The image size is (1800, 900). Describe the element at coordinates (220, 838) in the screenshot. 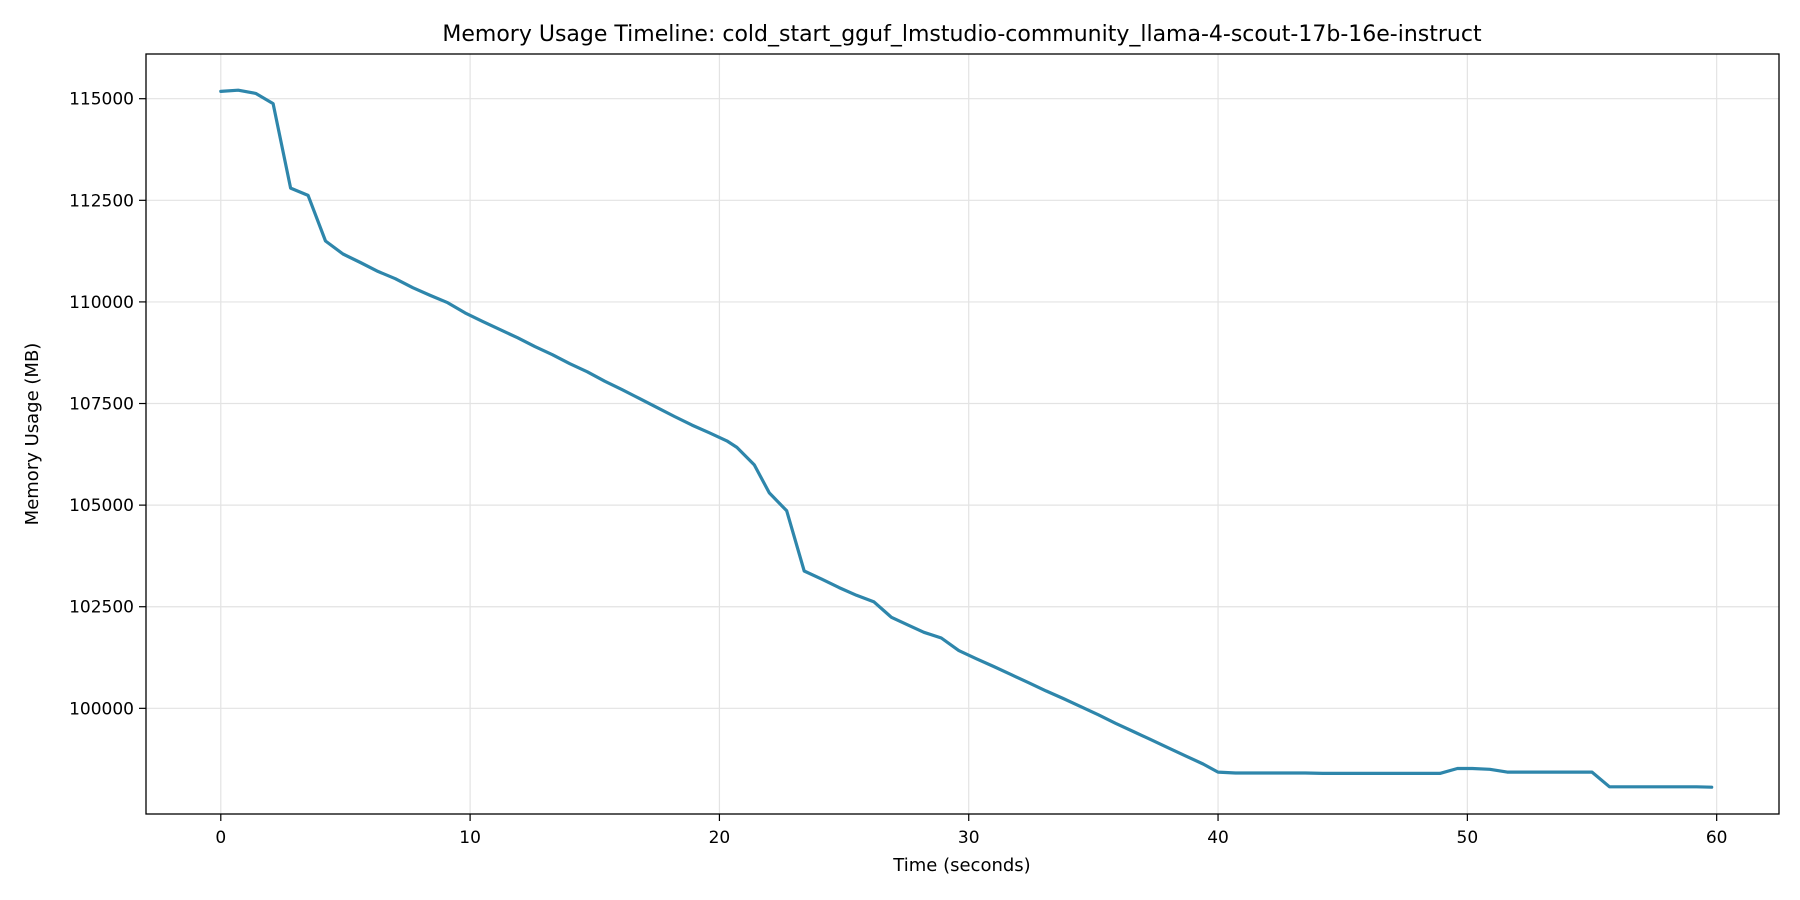

I see `x-tick-label: 0` at that location.